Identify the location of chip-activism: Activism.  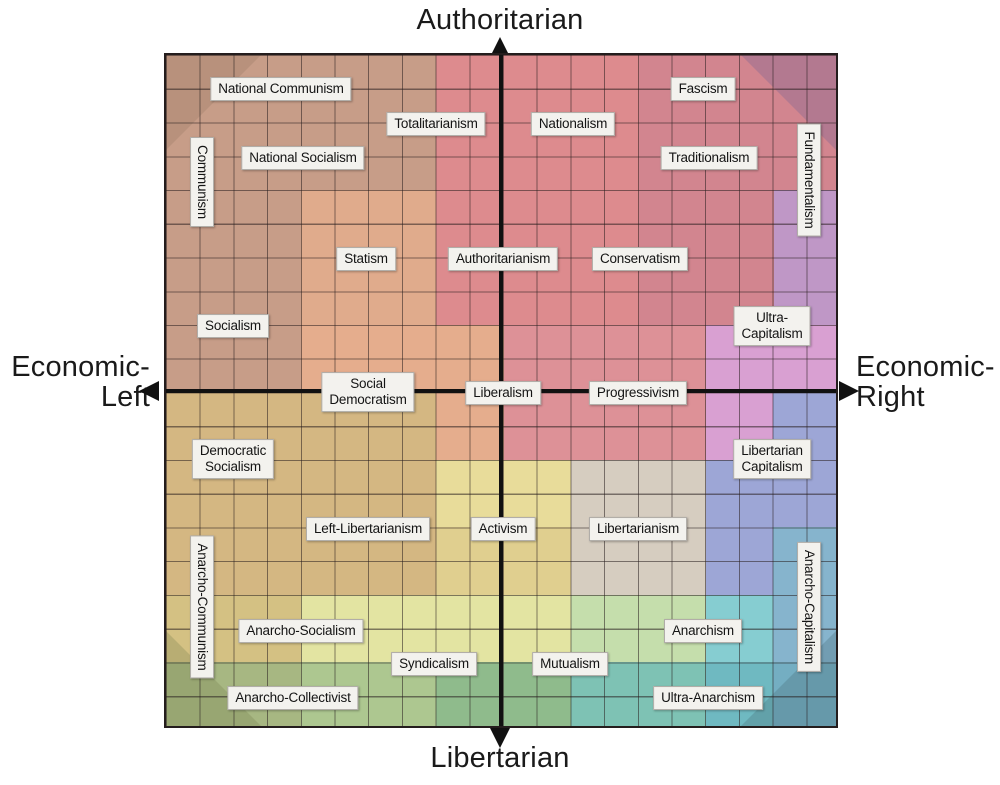
(503, 529).